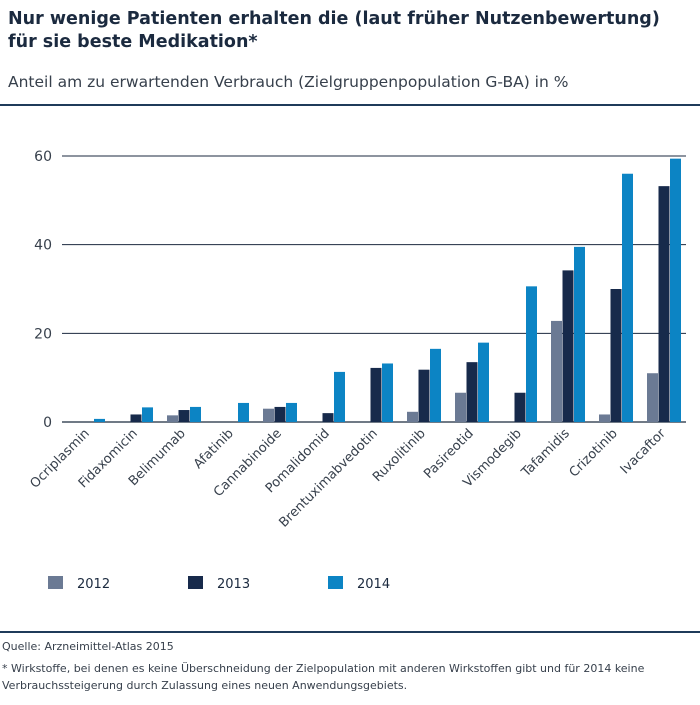 The height and width of the screenshot is (705, 700). Describe the element at coordinates (545, 453) in the screenshot. I see `x-tick-label: Tafamidis` at that location.